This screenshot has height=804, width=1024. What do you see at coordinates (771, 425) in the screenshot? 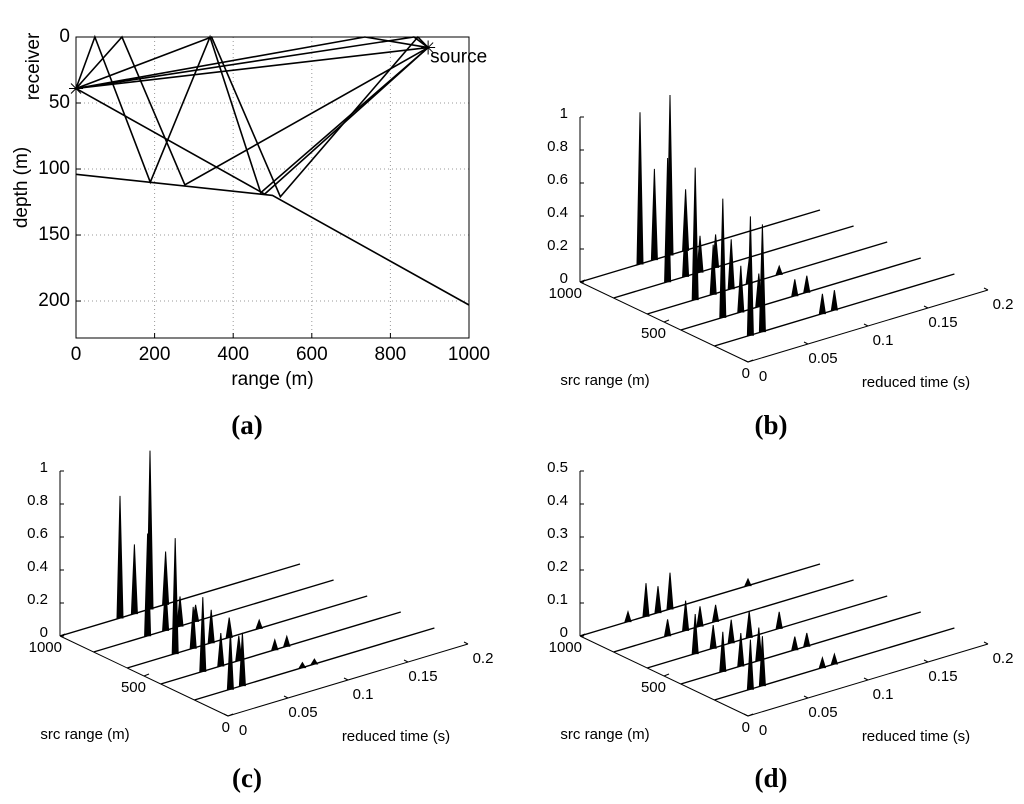
I see `panel-caption: (b)` at bounding box center [771, 425].